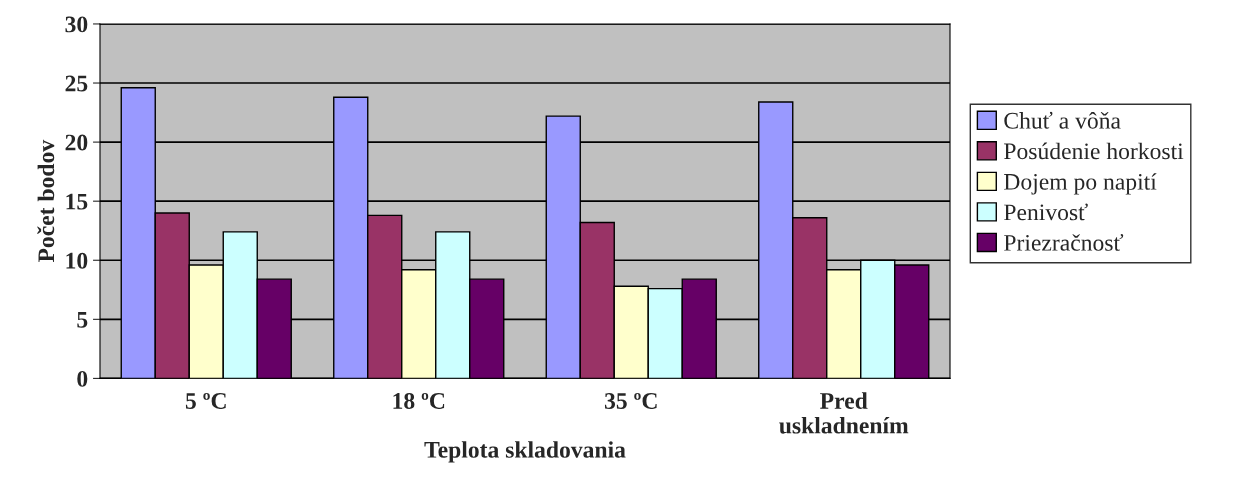 The image size is (1250, 479). Describe the element at coordinates (76, 142) in the screenshot. I see `y-tick-label: 20` at that location.